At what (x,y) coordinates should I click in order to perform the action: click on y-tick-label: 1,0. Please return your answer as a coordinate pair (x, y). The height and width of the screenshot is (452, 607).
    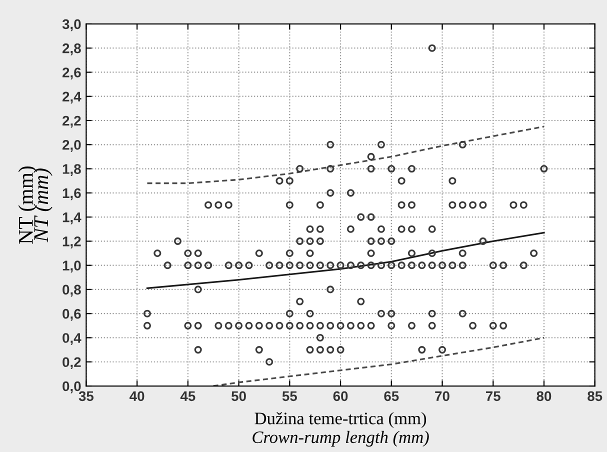
    Looking at the image, I should click on (71, 266).